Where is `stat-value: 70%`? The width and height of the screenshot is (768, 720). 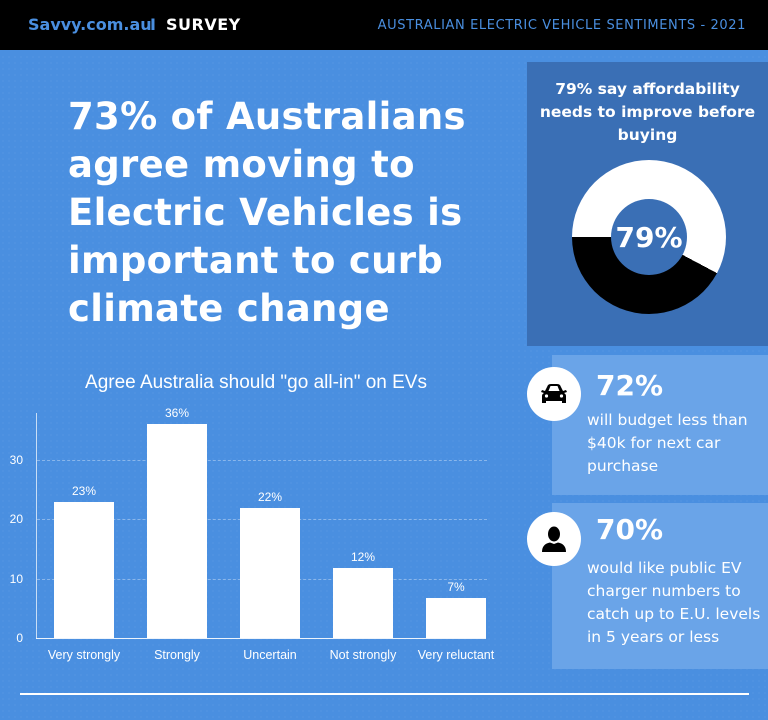
stat-value: 70% is located at coordinates (630, 529).